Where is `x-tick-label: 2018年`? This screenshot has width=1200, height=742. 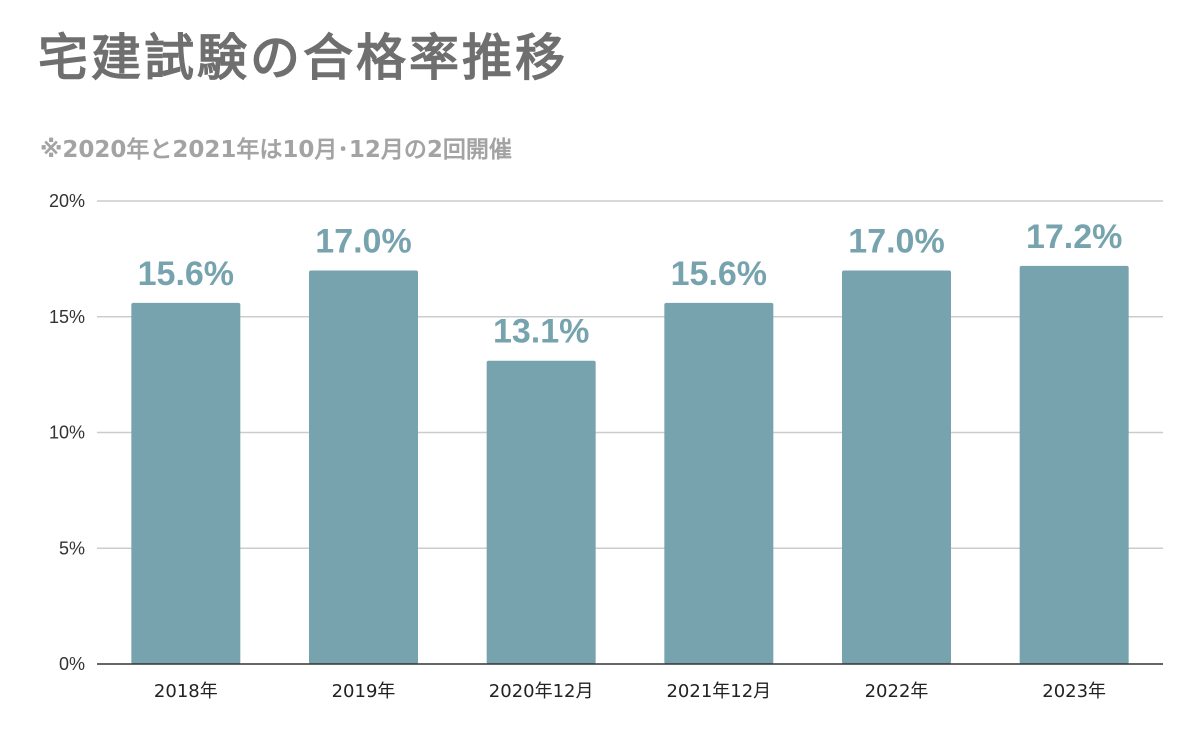
x-tick-label: 2018年 is located at coordinates (186, 691).